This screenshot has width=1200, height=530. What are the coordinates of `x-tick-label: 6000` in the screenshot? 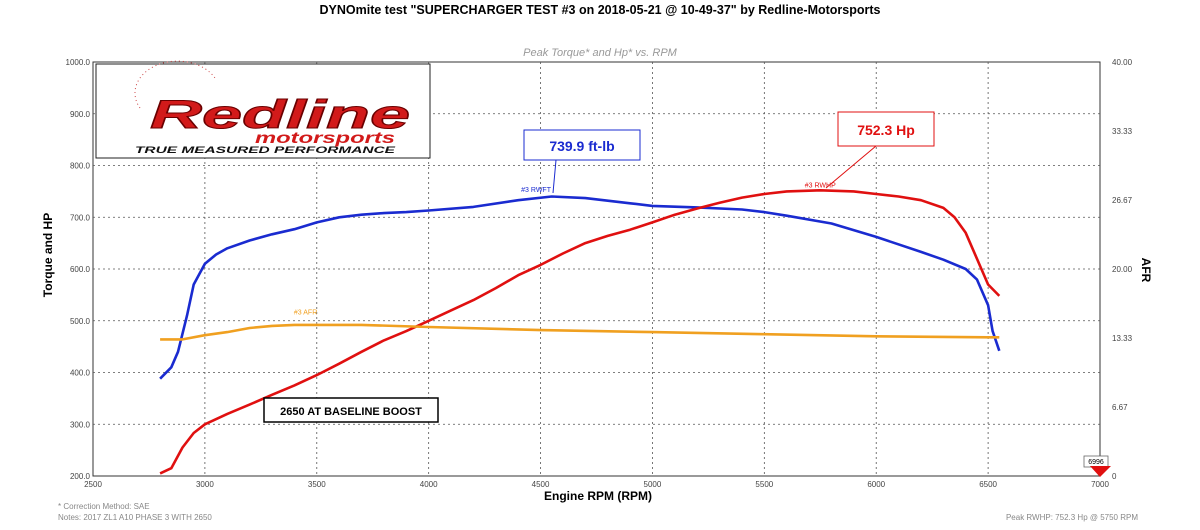 It's located at (876, 484).